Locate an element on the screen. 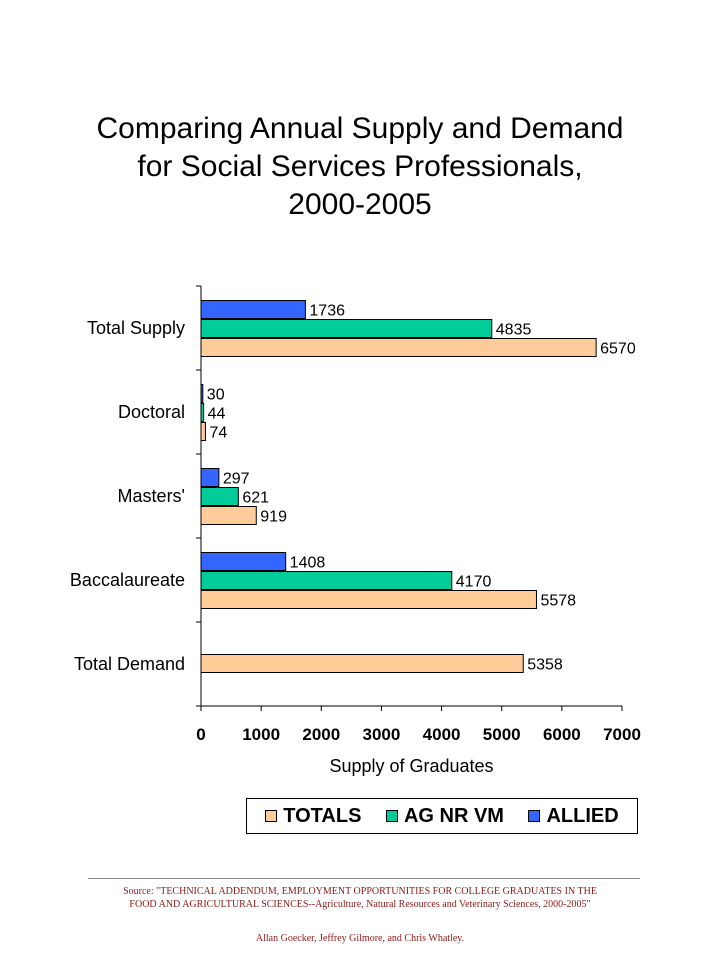 The height and width of the screenshot is (960, 720). chart-title-line: for Social Services Professionals, is located at coordinates (360, 166).